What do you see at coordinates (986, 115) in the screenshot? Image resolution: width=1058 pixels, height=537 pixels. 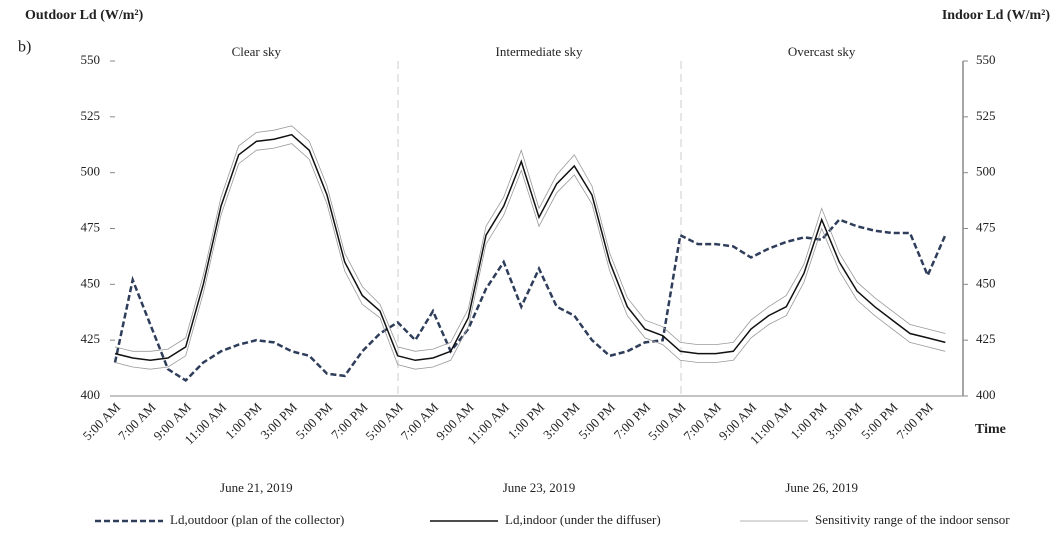 I see `y2-tick-label: 525` at bounding box center [986, 115].